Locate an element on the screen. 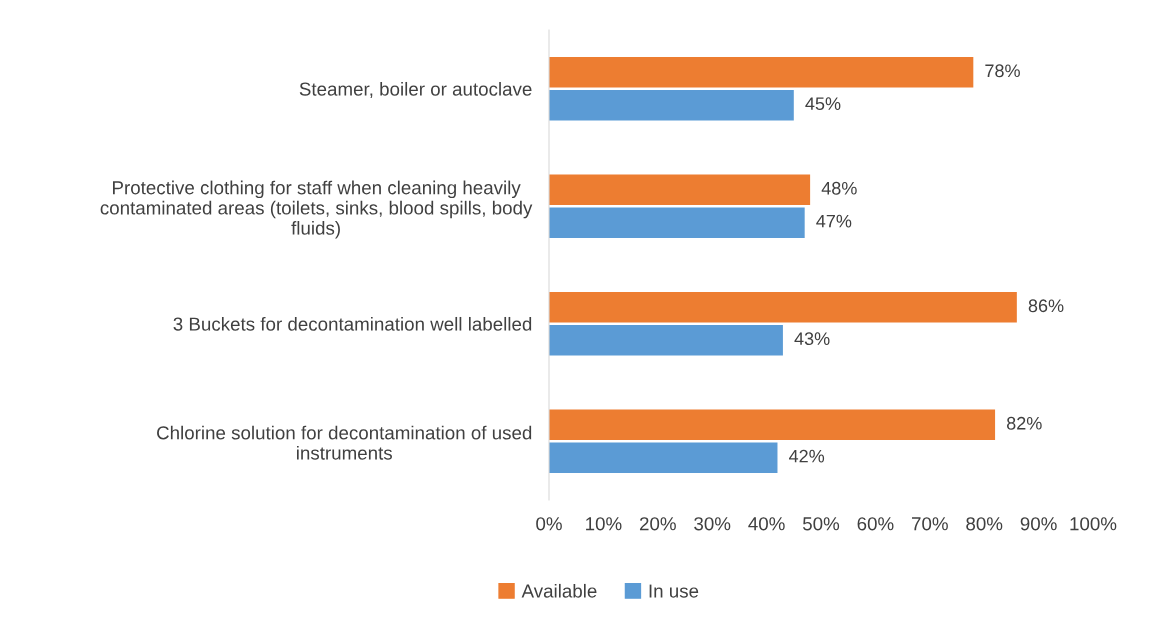  y-tick-label: Chlorine solution for decontamination of used instruments is located at coordinates (344, 442).